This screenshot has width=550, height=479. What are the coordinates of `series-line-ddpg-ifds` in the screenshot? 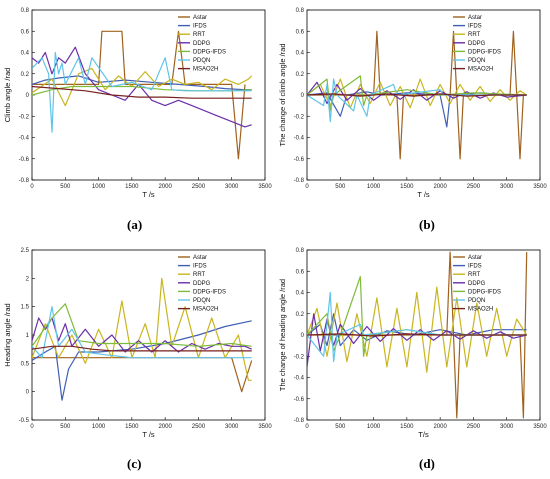 It's located at (142, 325).